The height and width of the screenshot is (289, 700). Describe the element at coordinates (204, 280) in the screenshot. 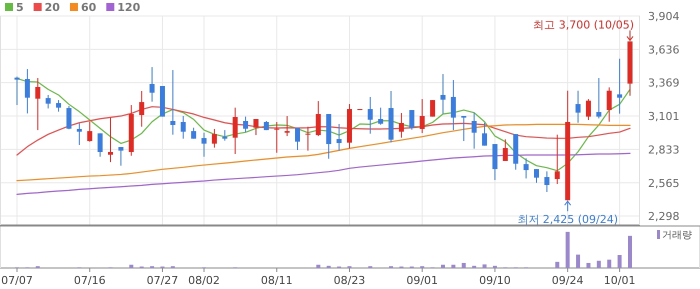

I see `x-tick-label: 08/02` at that location.